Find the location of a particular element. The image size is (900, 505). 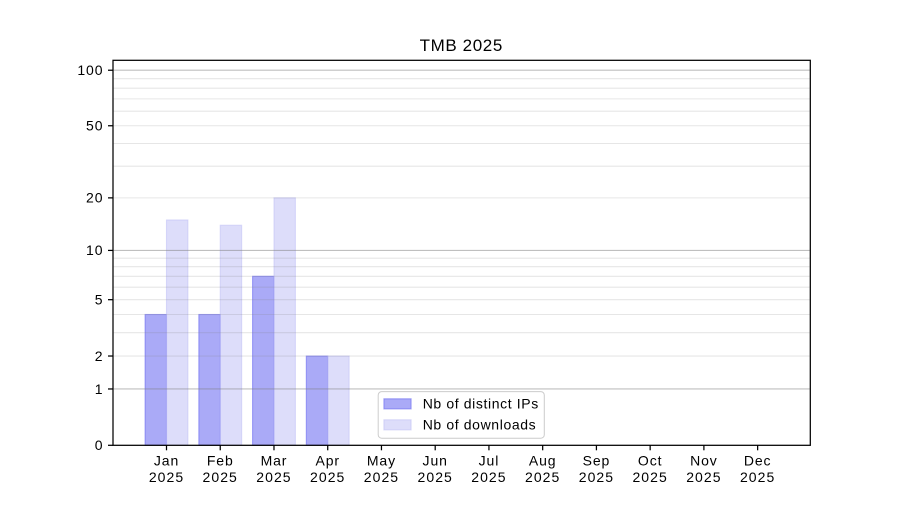

svg-text: 0 is located at coordinates (99, 445).